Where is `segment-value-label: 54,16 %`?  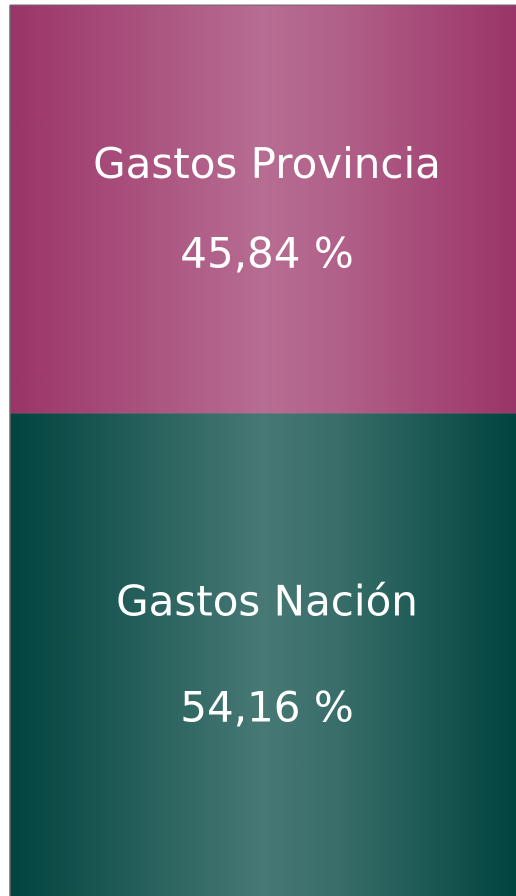 segment-value-label: 54,16 % is located at coordinates (267, 707).